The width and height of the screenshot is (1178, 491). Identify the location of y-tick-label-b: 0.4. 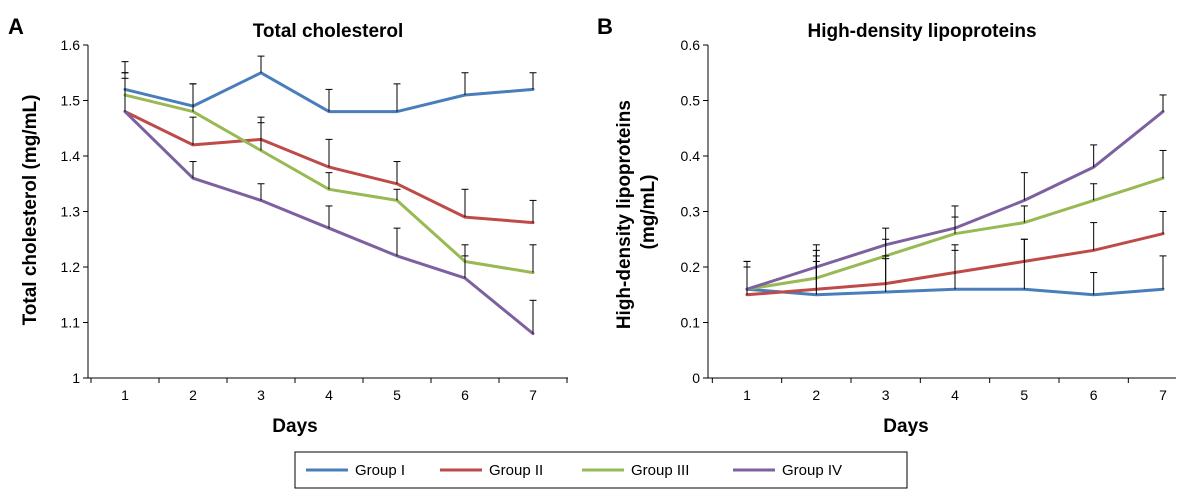
(691, 156).